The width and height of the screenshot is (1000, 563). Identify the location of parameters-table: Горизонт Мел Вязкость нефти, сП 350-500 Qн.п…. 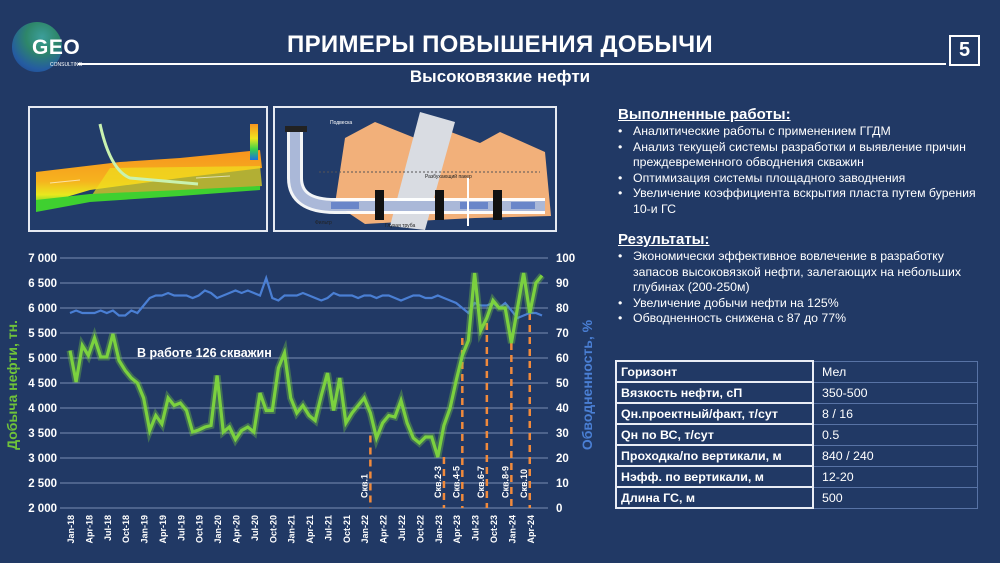
(796, 434).